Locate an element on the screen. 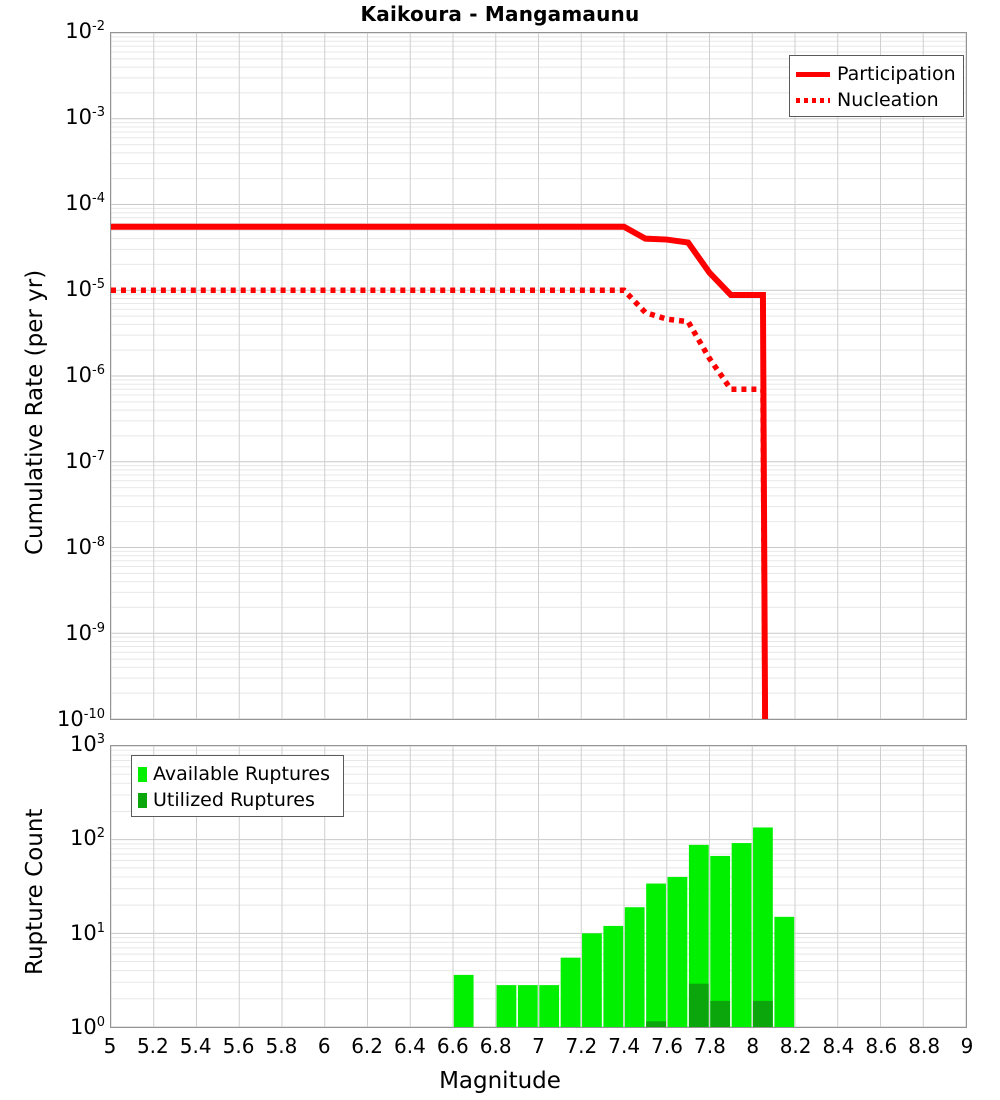 The image size is (1000, 1100). page-title: Kaikoura - Mangamaunu is located at coordinates (500, 14).